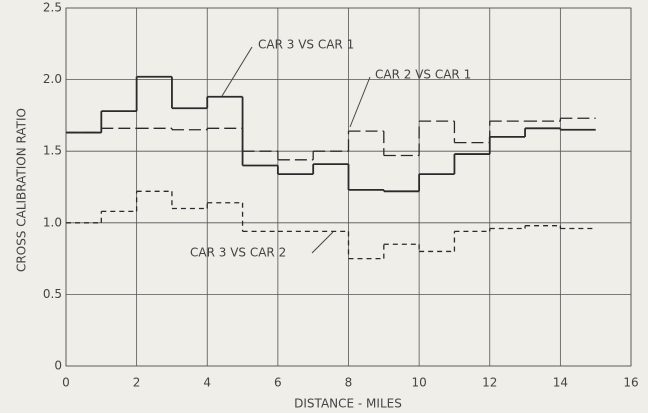  I want to click on series-label: CAR 3 VS CAR 2, so click(238, 253).